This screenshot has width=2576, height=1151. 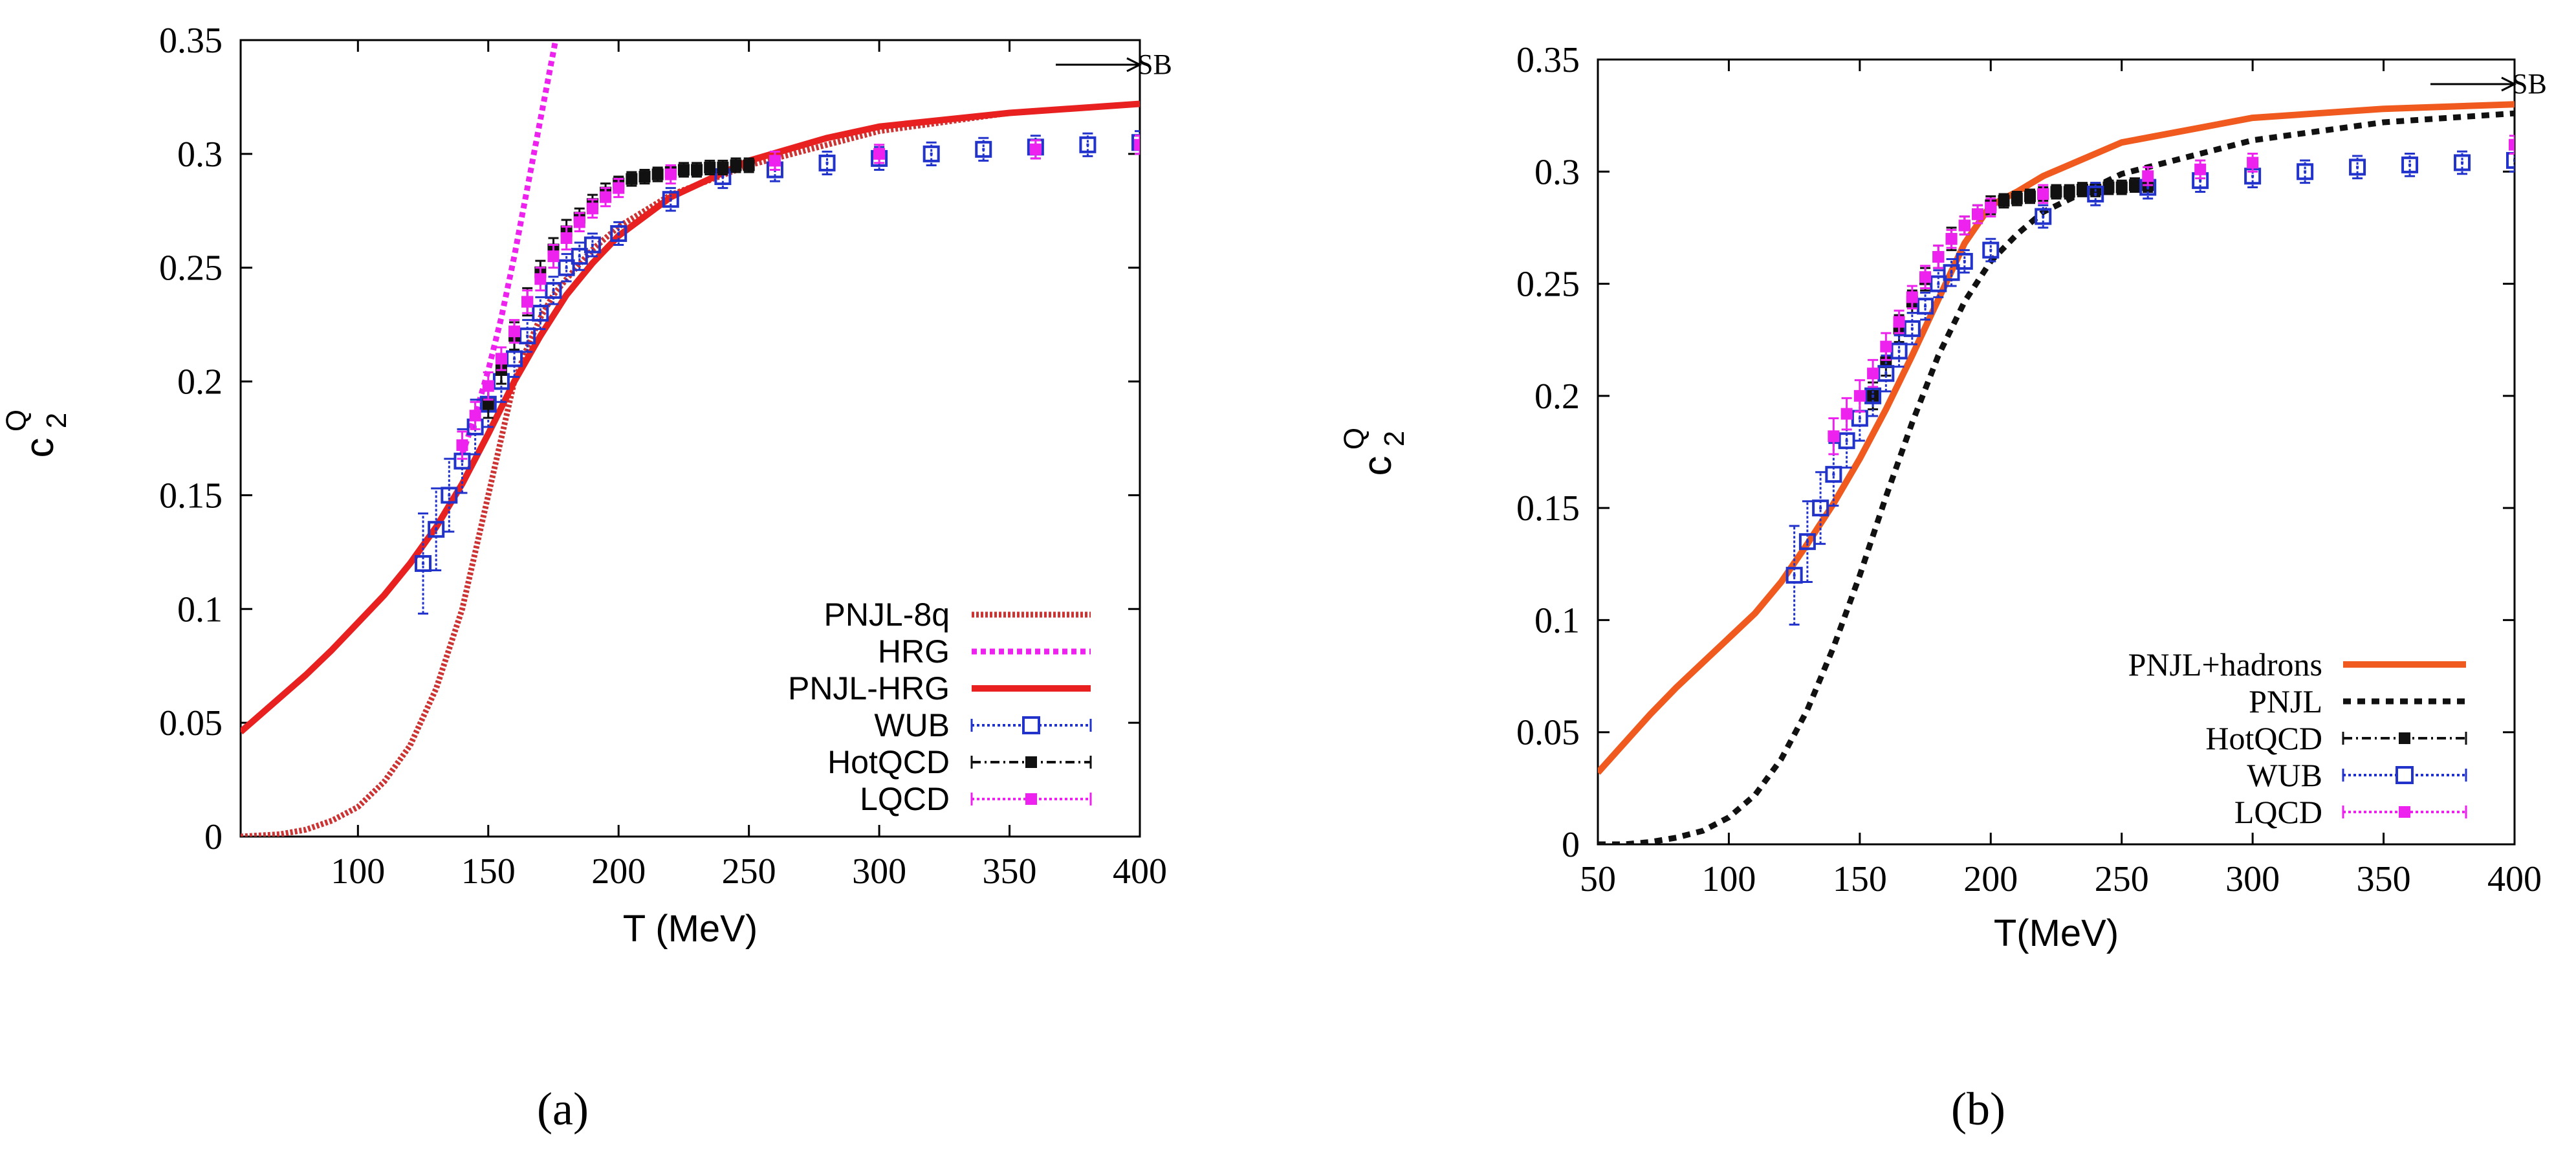 I want to click on y-axis-label: c 2Q, so click(x=36, y=434).